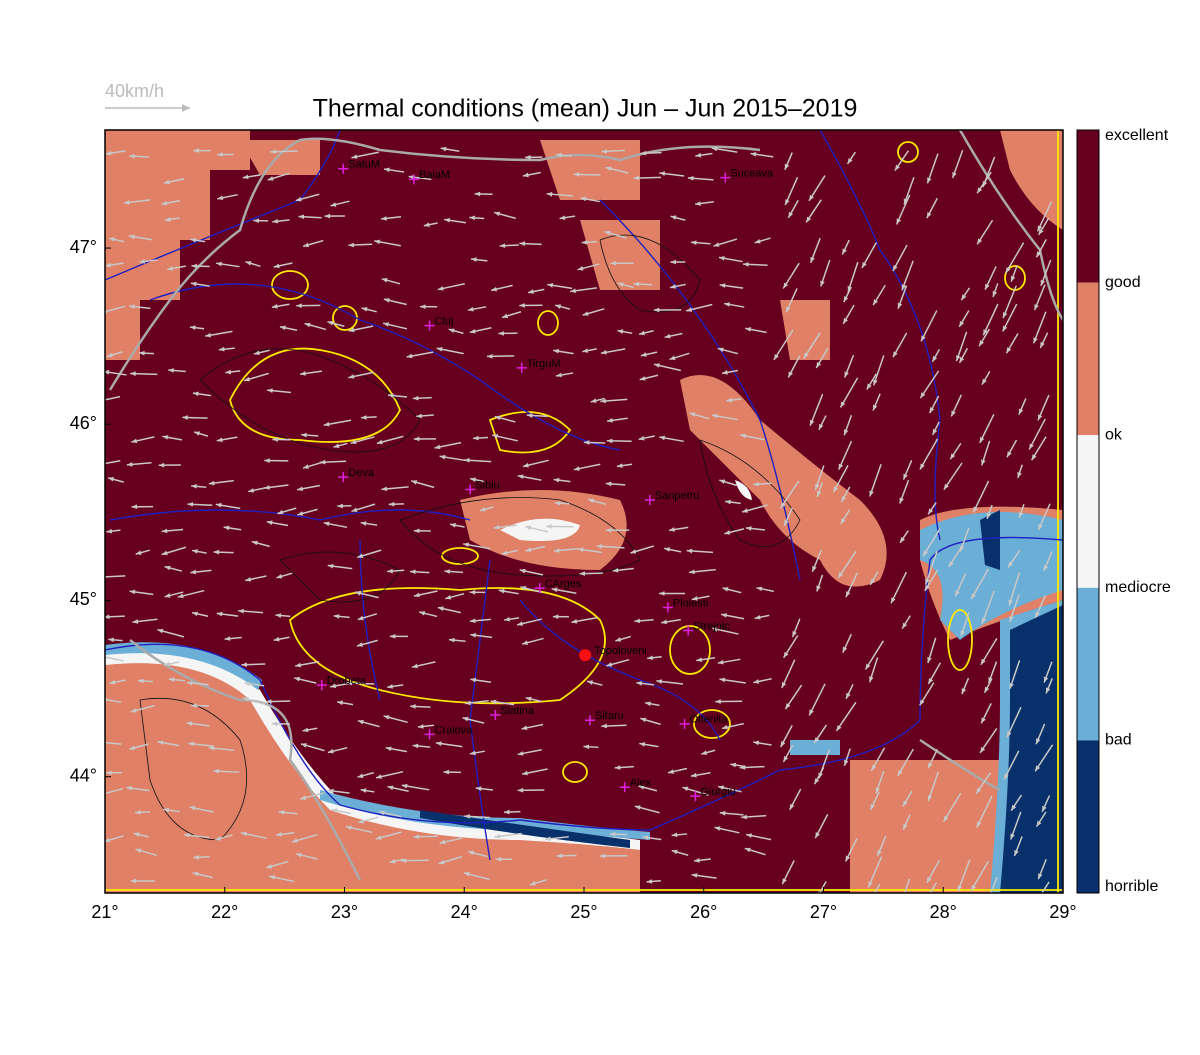 The height and width of the screenshot is (1055, 1200). Describe the element at coordinates (1062, 912) in the screenshot. I see `x-tick-label: 29°` at that location.